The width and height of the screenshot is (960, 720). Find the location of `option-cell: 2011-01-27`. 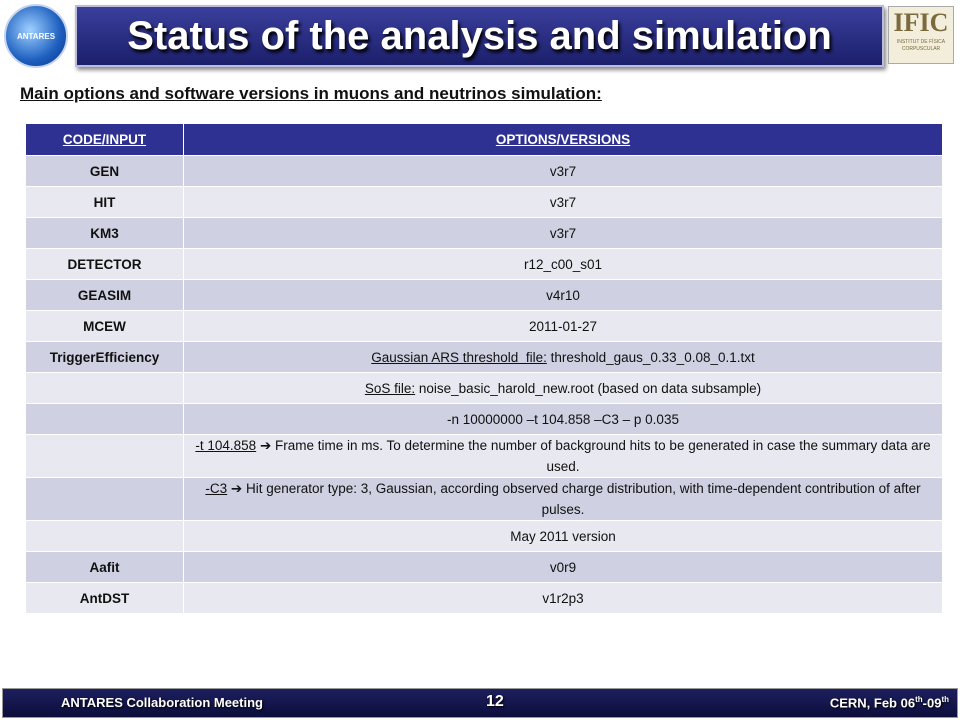

option-cell: 2011-01-27 is located at coordinates (563, 326).